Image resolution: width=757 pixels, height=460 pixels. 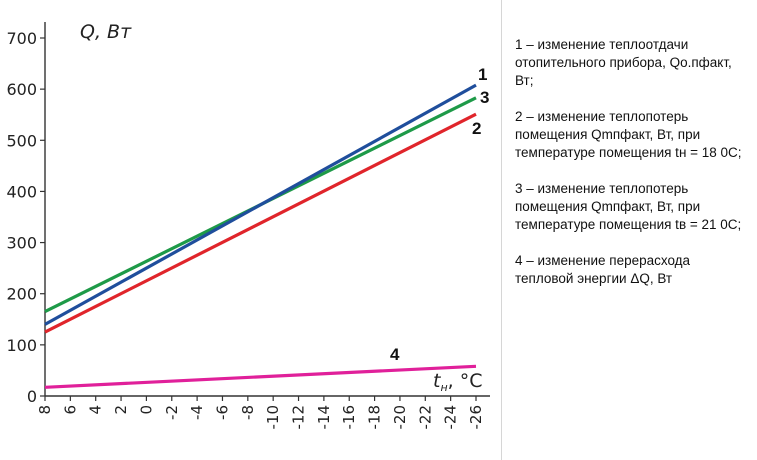 I want to click on x-tick-label: -10, so click(x=273, y=417).